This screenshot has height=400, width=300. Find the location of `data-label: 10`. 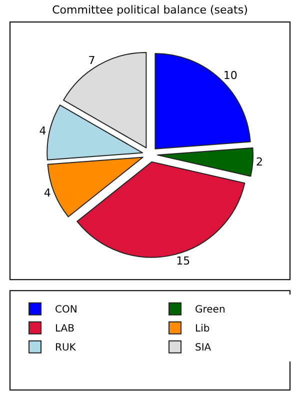

data-label: 10 is located at coordinates (230, 75).